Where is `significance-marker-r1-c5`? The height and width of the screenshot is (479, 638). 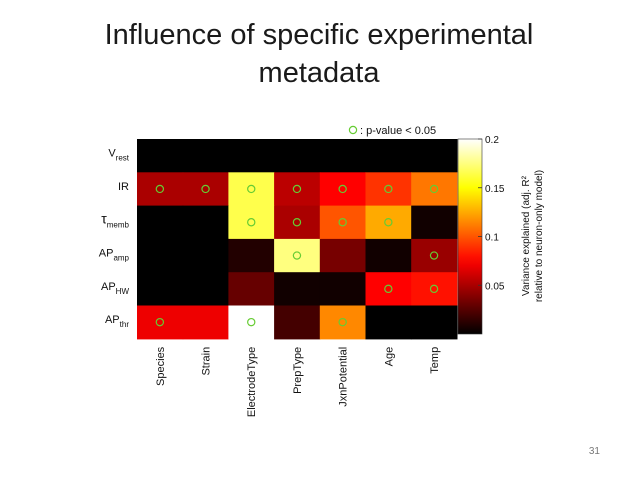
significance-marker-r1-c5 is located at coordinates (388, 189).